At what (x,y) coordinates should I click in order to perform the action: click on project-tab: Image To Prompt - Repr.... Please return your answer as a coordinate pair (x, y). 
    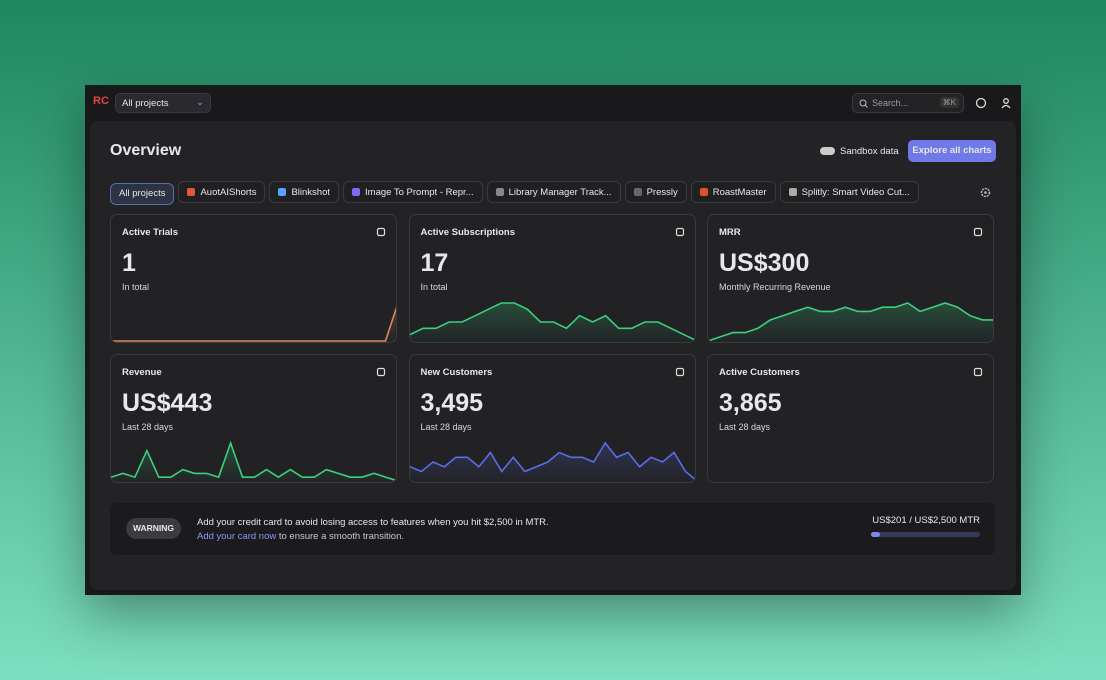
    Looking at the image, I should click on (413, 192).